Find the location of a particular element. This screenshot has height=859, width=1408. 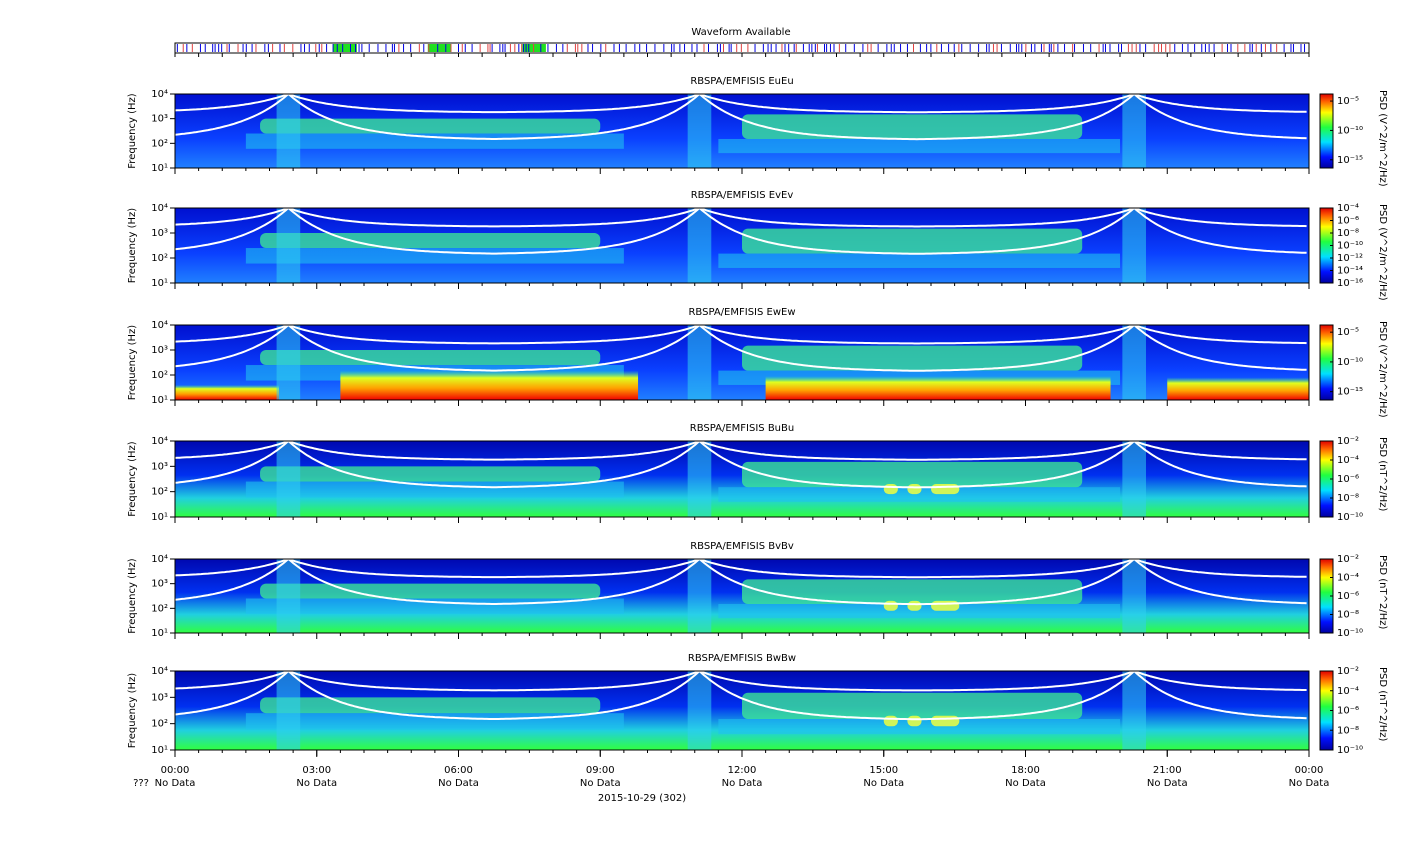

colorbar is located at coordinates (1326, 362).